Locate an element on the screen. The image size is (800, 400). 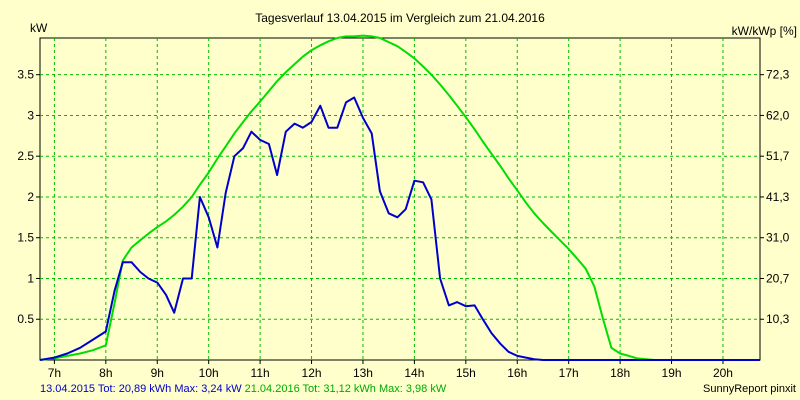
y-tick-label-right: 10,3 is located at coordinates (778, 319).